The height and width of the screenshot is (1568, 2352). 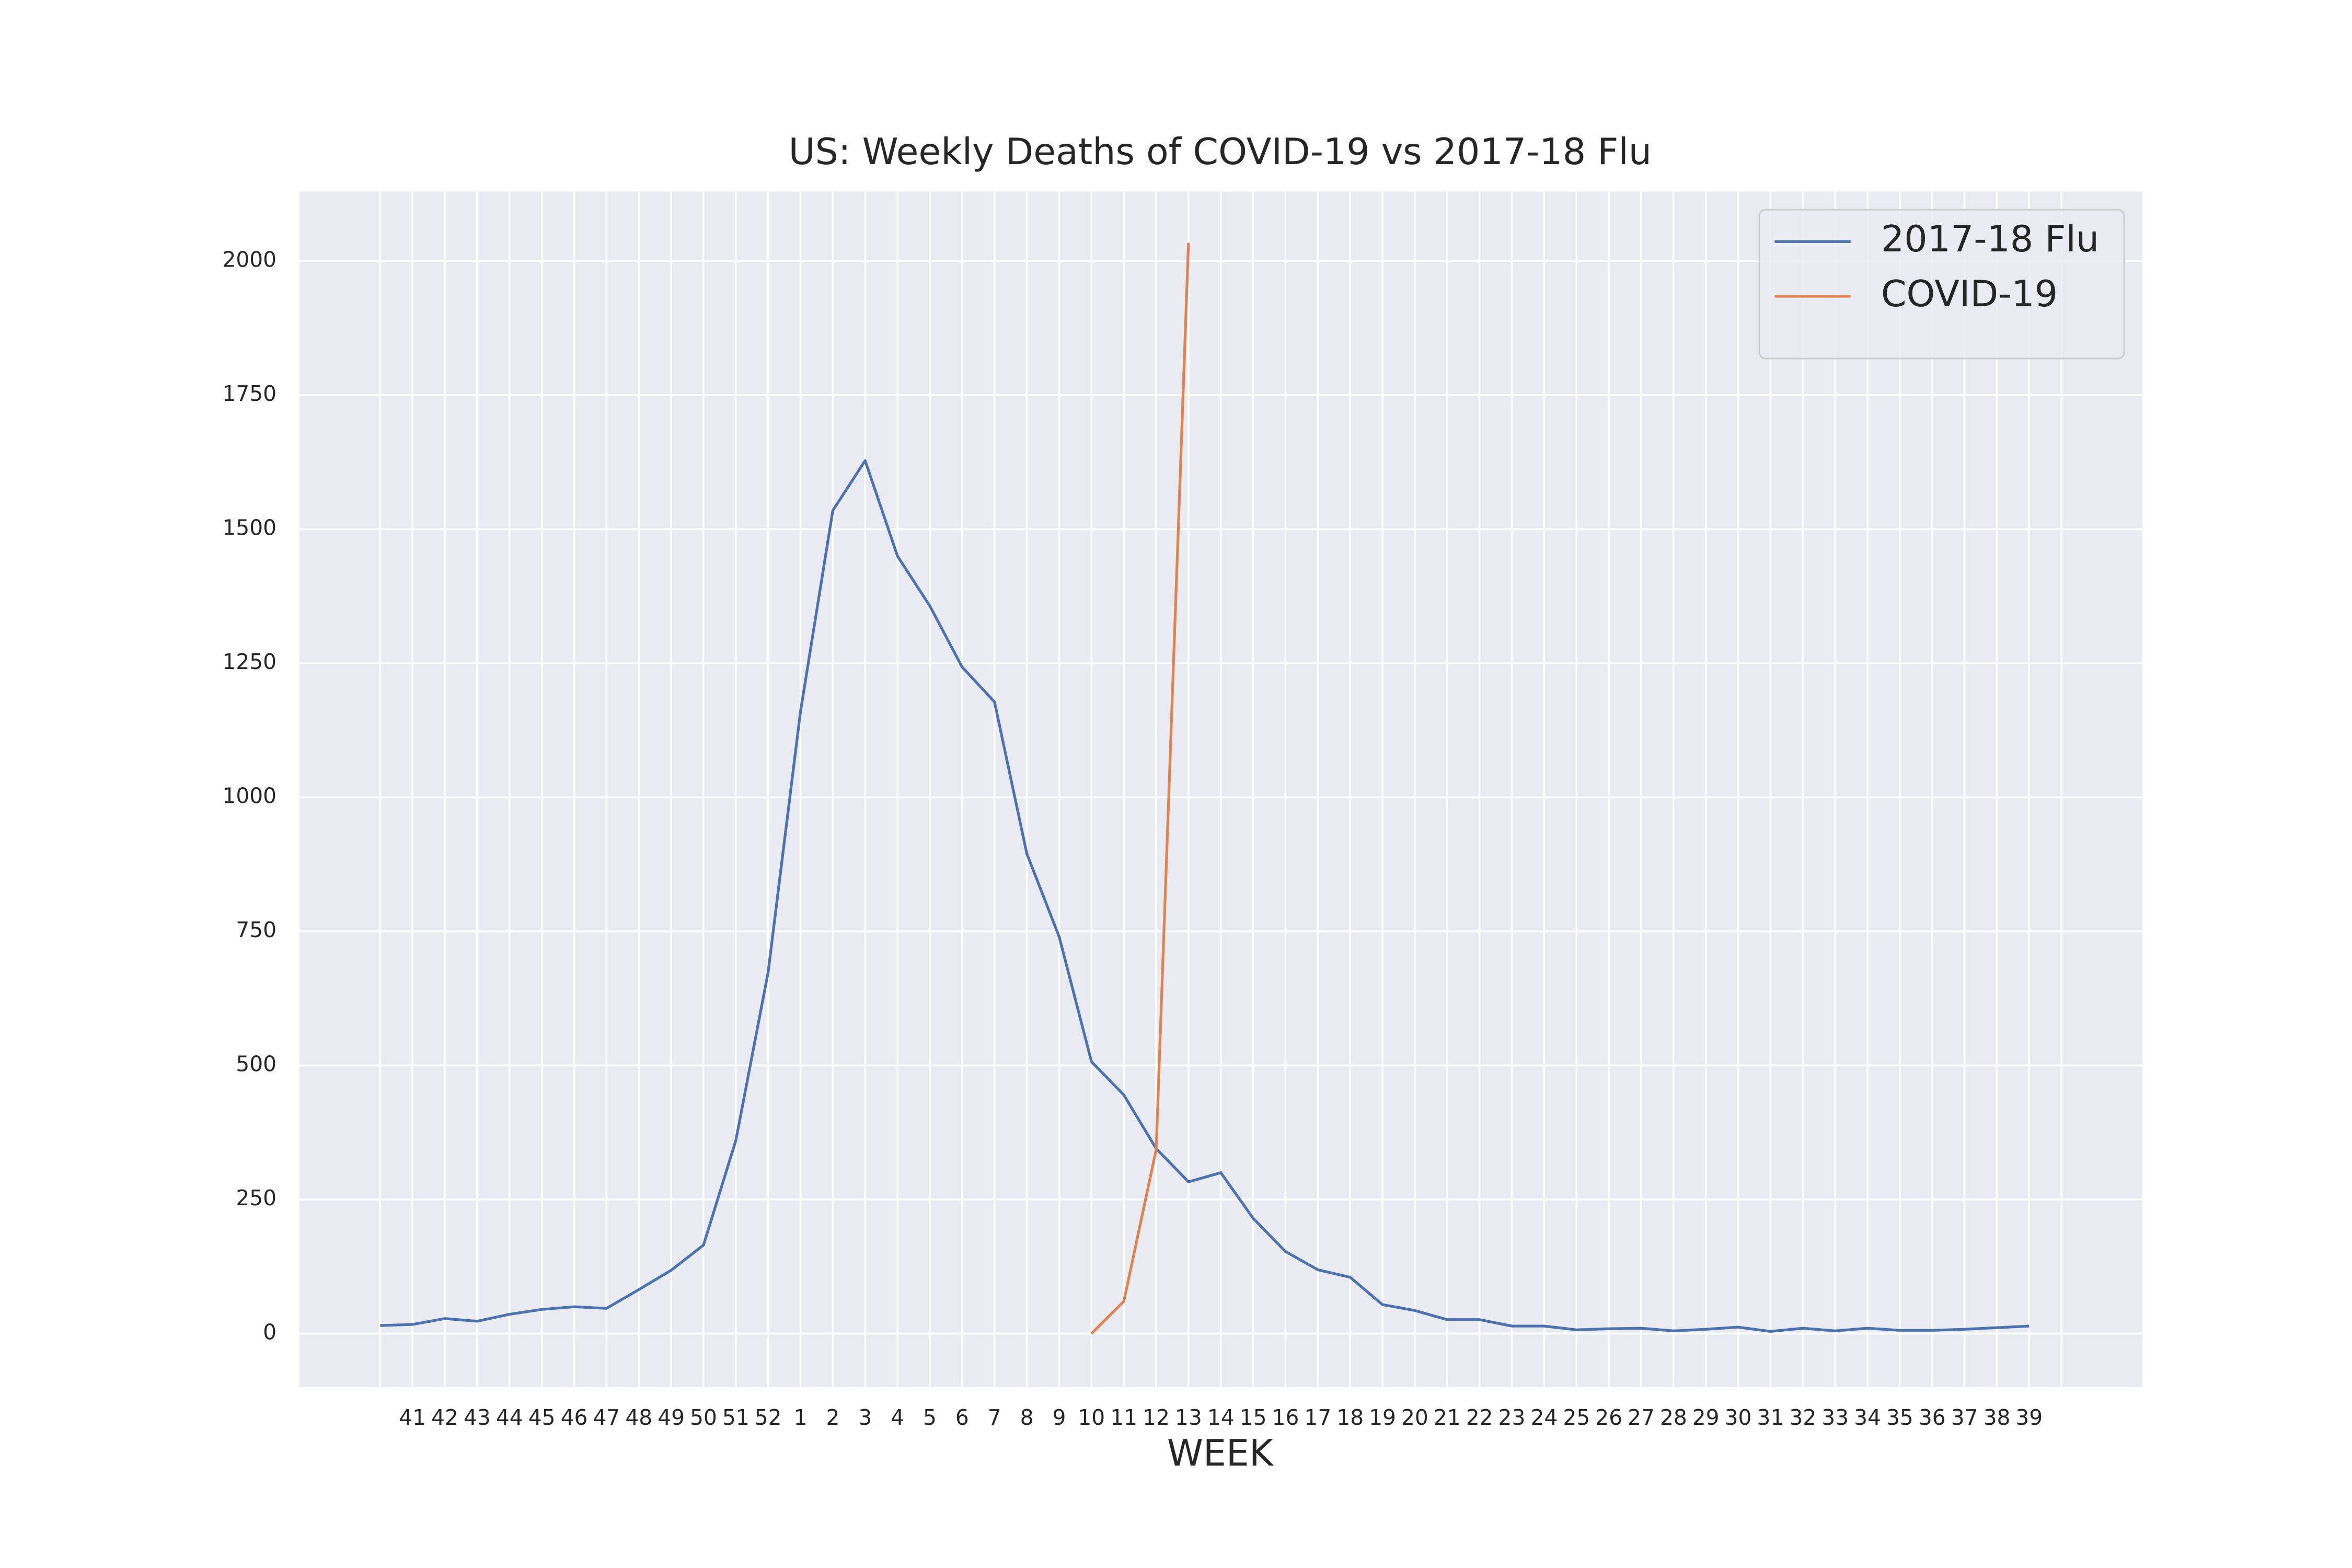 I want to click on x-tick-label: 30, so click(x=1738, y=1417).